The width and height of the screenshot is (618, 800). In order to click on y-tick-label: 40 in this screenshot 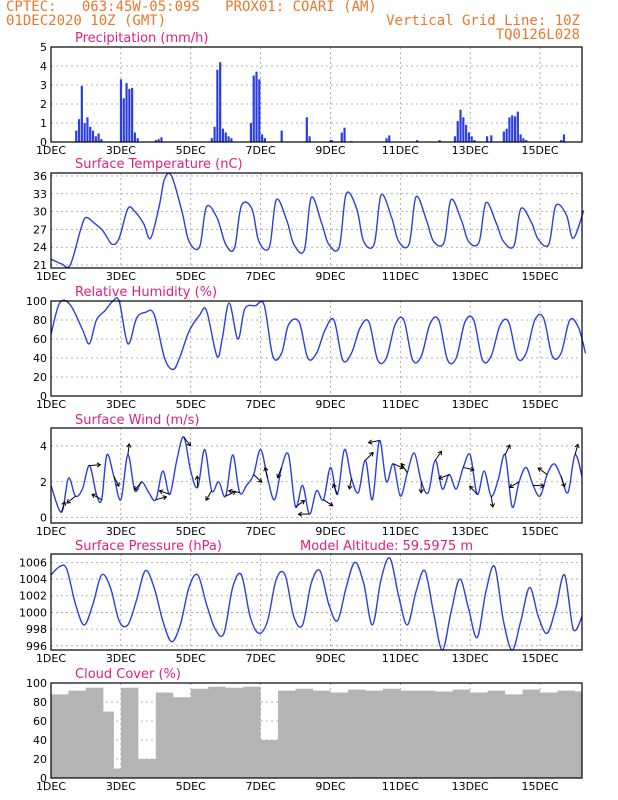, I will do `click(40, 358)`.